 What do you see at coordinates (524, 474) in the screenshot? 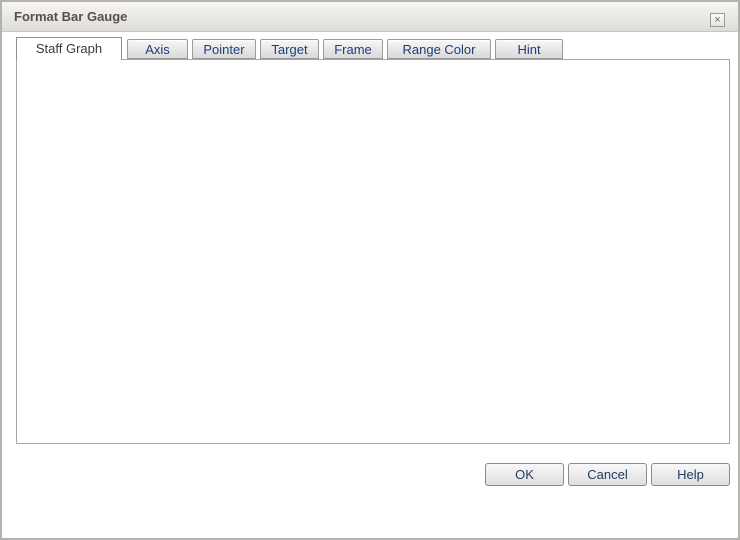
I see `ok-button: OK` at bounding box center [524, 474].